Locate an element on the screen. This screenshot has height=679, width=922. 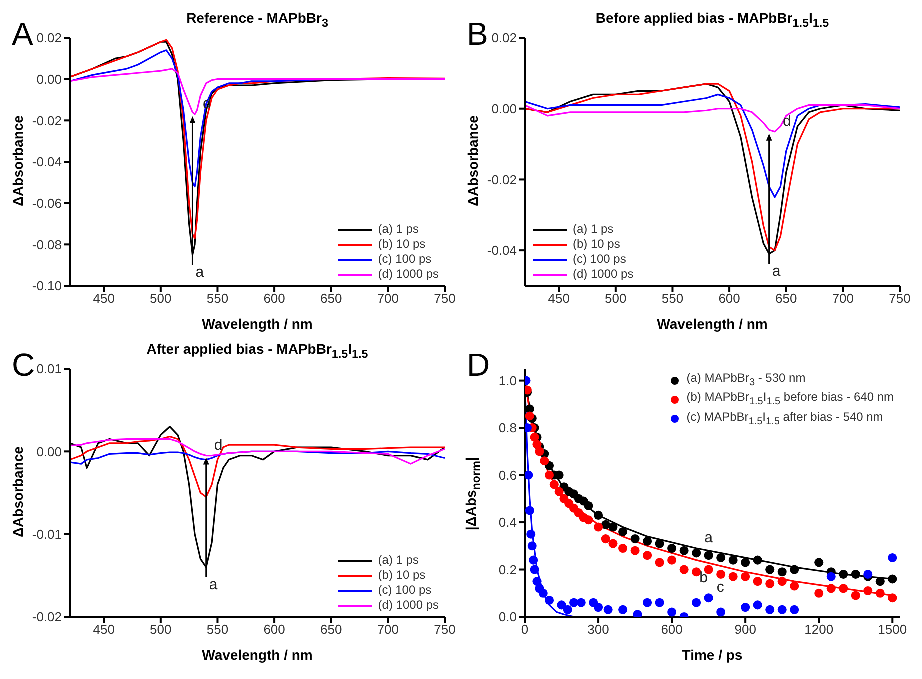
y-tick-label: 0.4 is located at coordinates (507, 522).